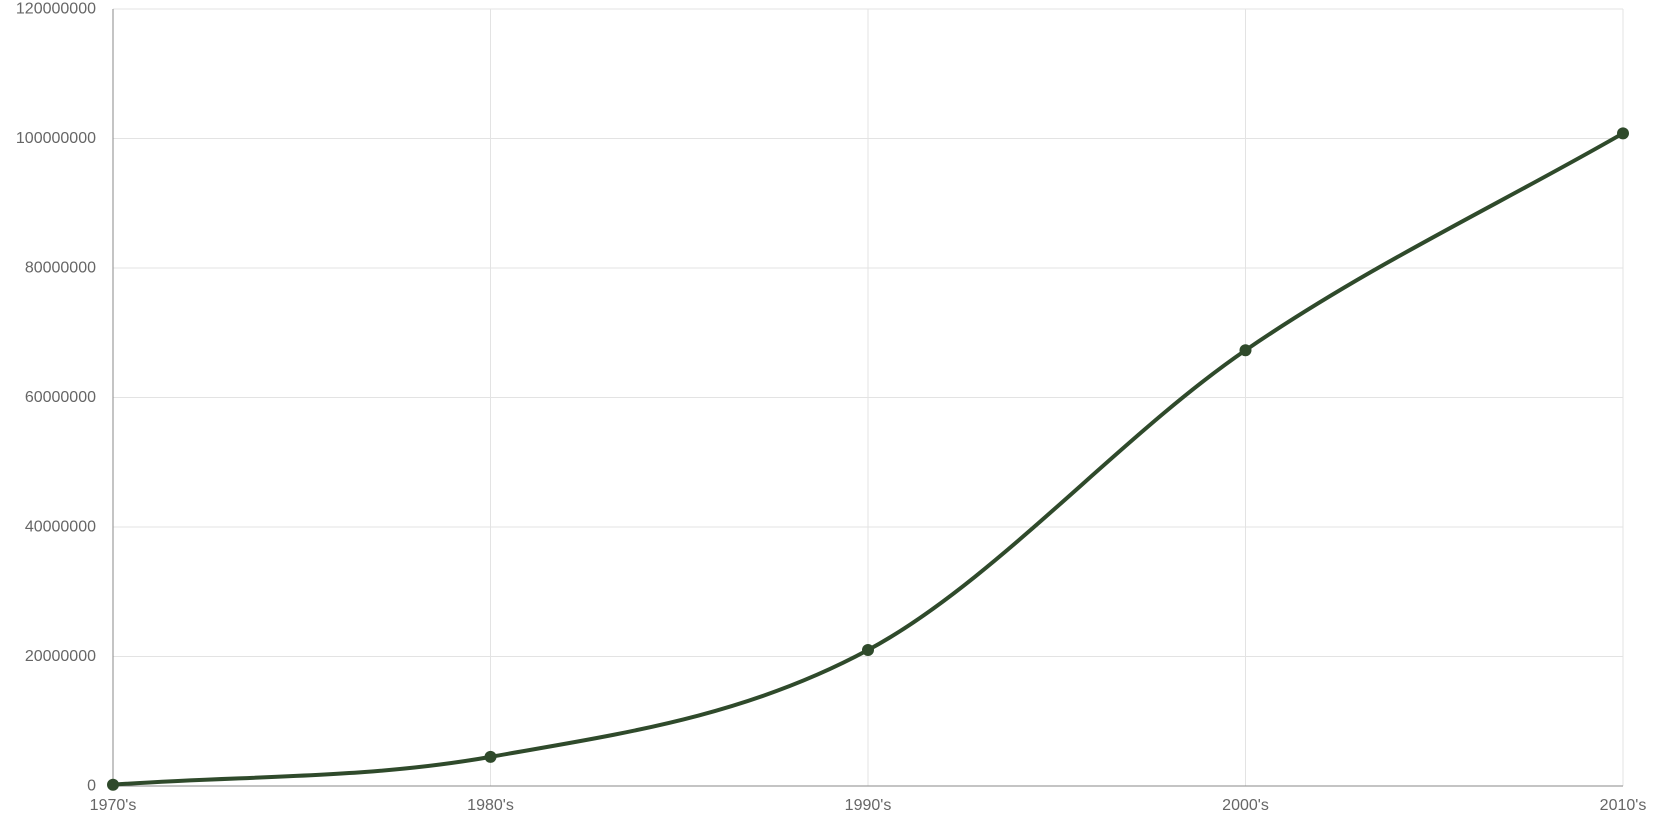 Image resolution: width=1654 pixels, height=826 pixels. What do you see at coordinates (56, 138) in the screenshot?
I see `y-tick-label: 100000000` at bounding box center [56, 138].